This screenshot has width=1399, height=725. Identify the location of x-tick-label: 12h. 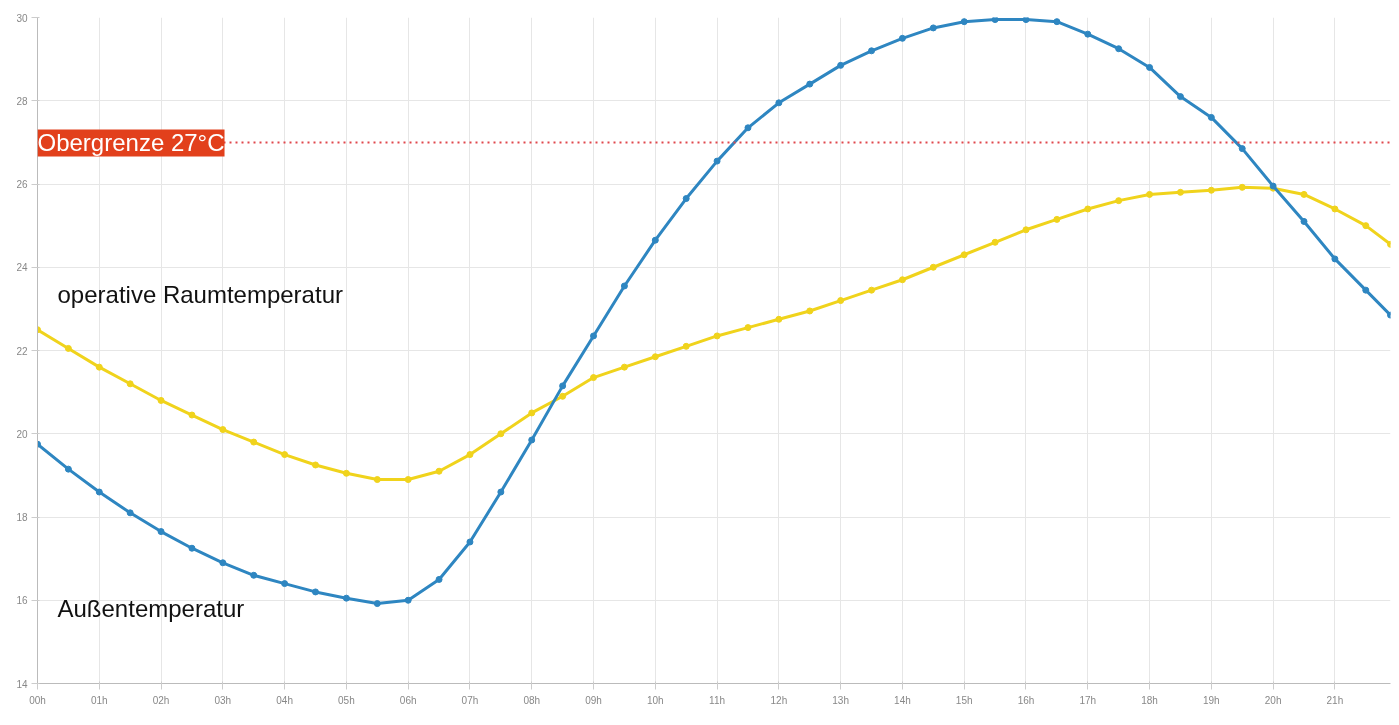
(779, 700).